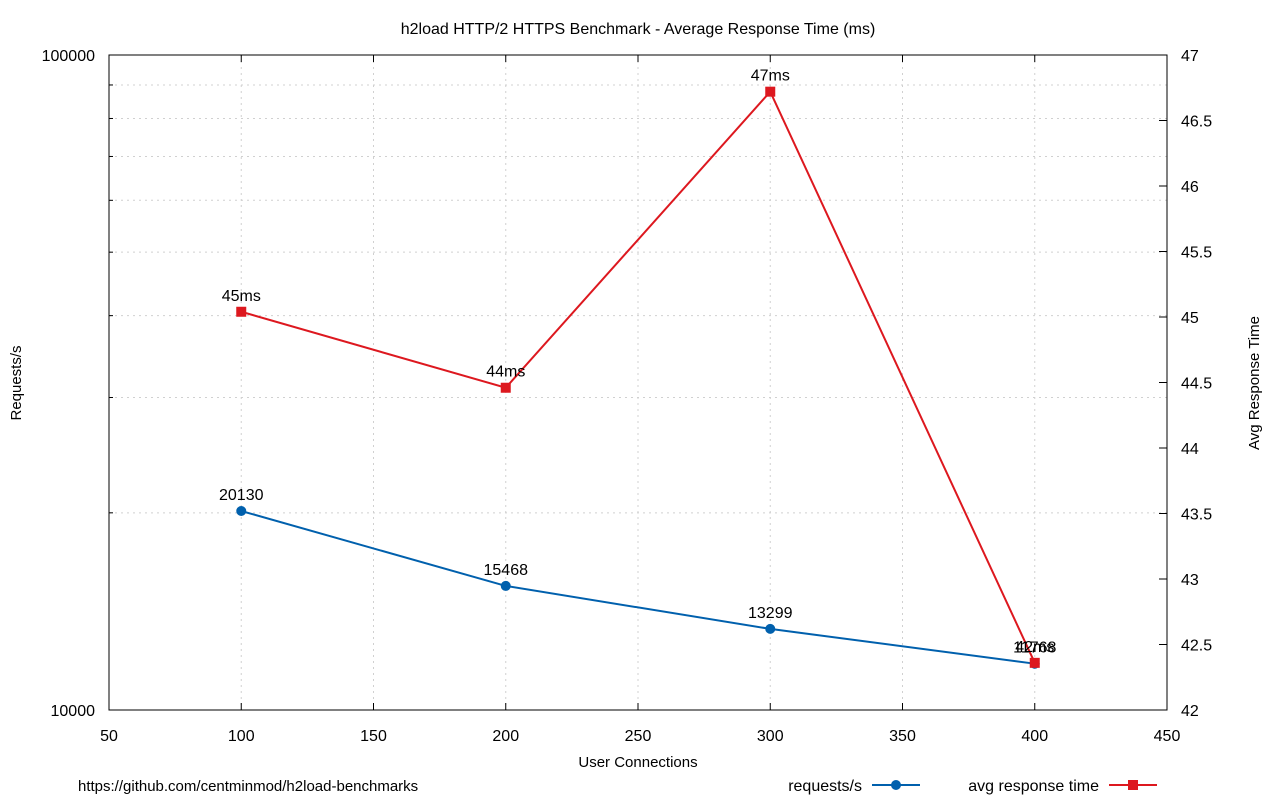 Image resolution: width=1280 pixels, height=800 pixels. I want to click on y2-tick-label: 45, so click(1190, 318).